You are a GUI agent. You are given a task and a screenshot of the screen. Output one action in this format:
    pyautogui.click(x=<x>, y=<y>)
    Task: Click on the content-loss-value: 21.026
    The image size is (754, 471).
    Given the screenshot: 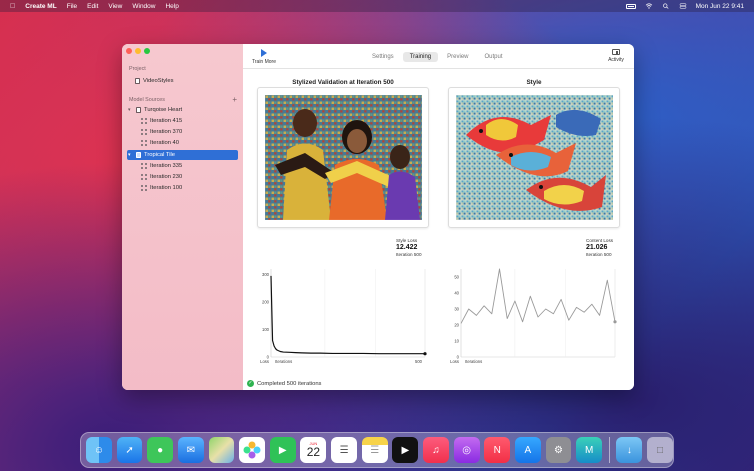 What is the action you would take?
    pyautogui.click(x=597, y=247)
    